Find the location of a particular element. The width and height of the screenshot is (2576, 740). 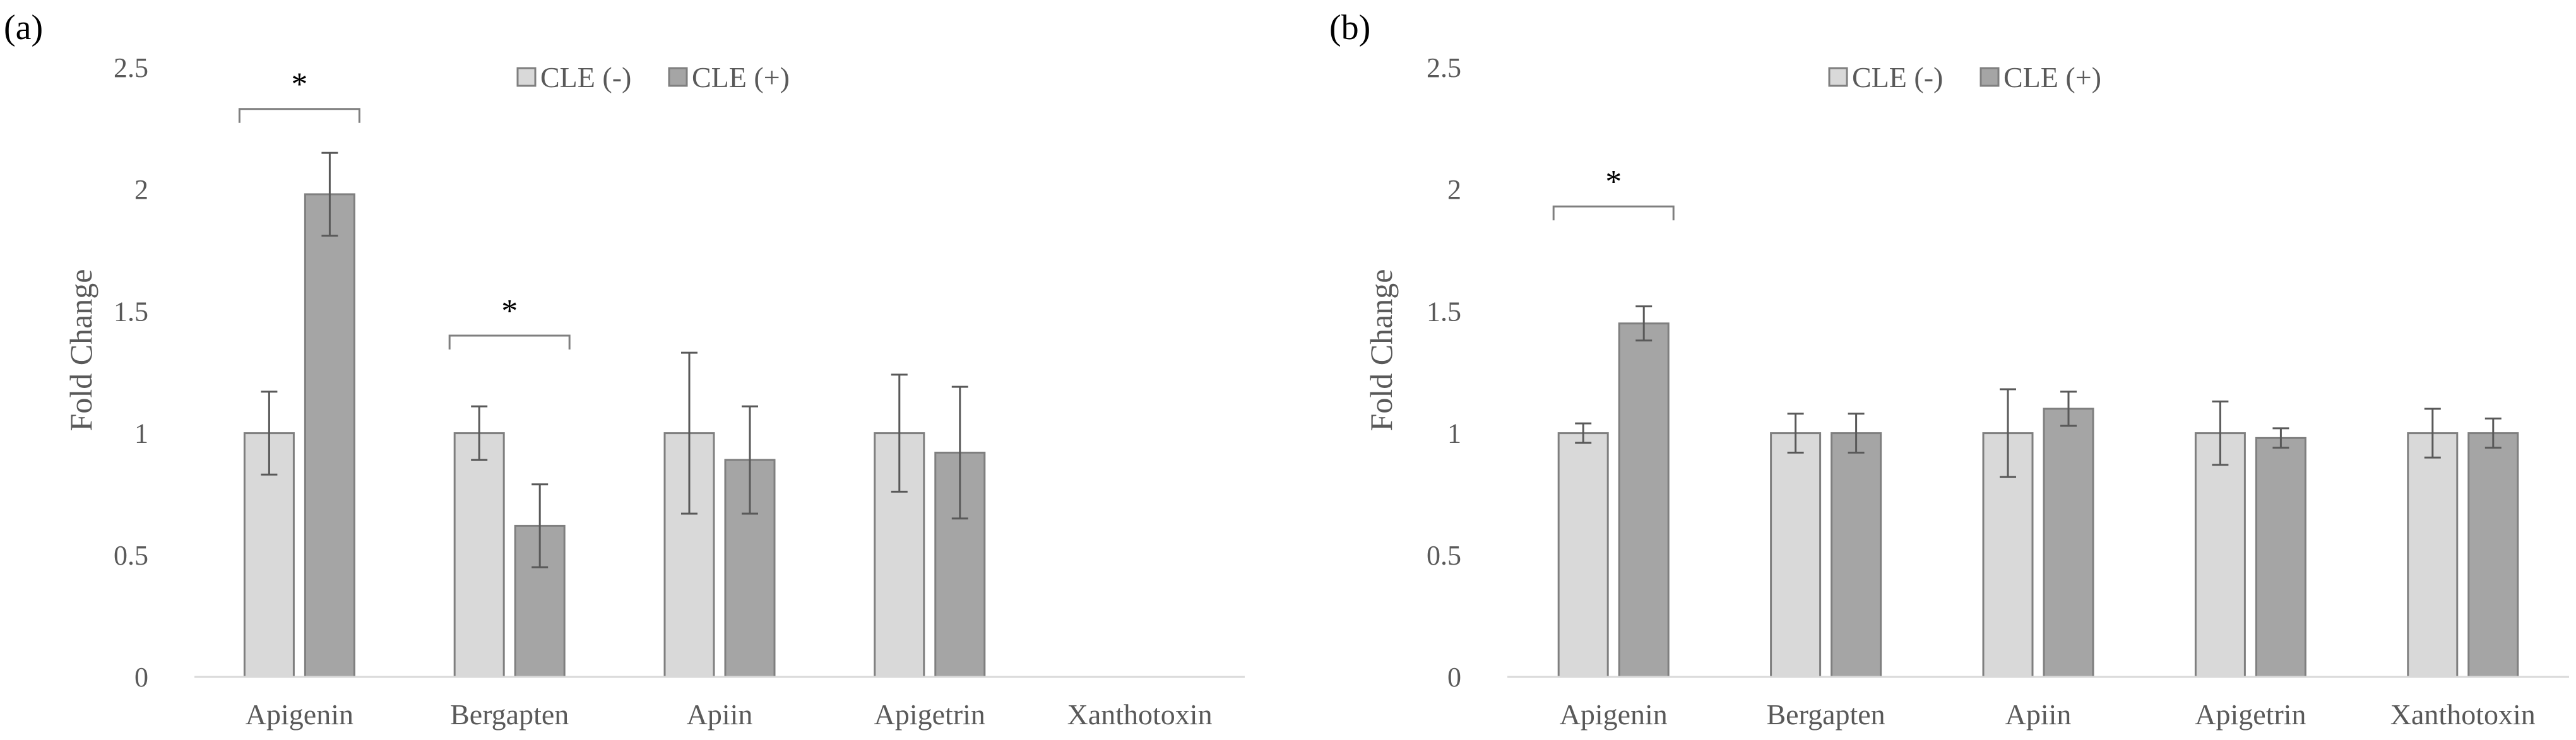

panel-label-b: (b) is located at coordinates (1350, 27).